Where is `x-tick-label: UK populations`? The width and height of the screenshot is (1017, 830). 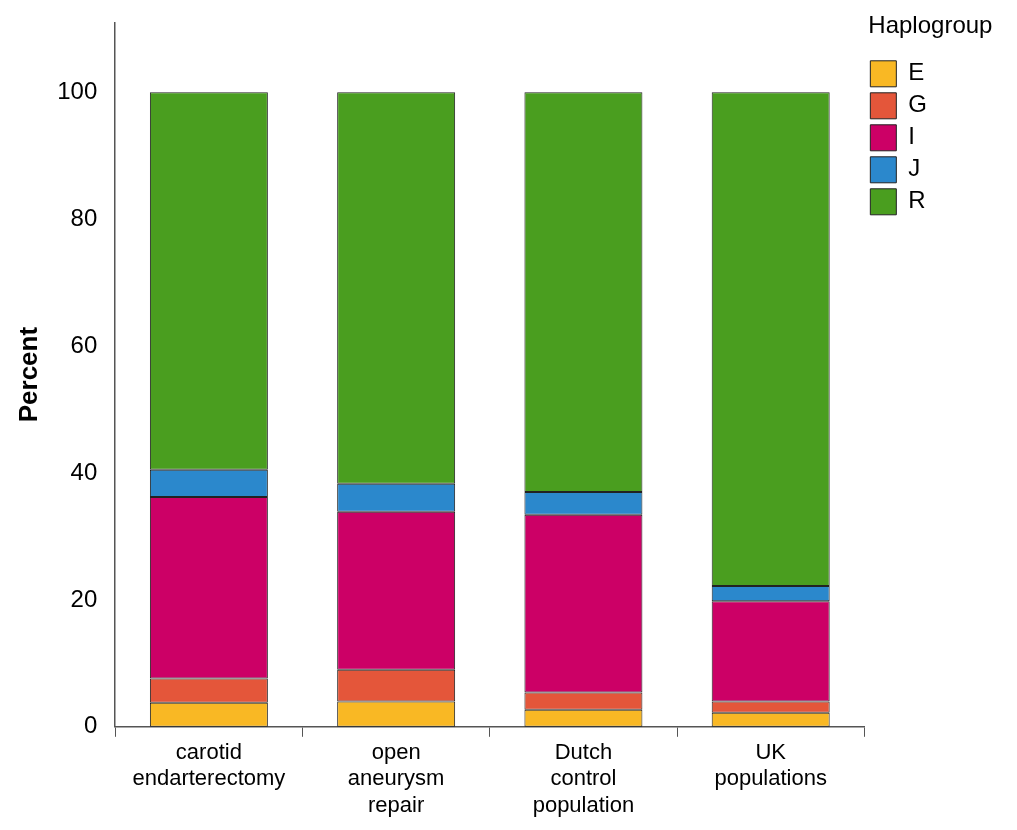
x-tick-label: UK populations is located at coordinates (770, 765).